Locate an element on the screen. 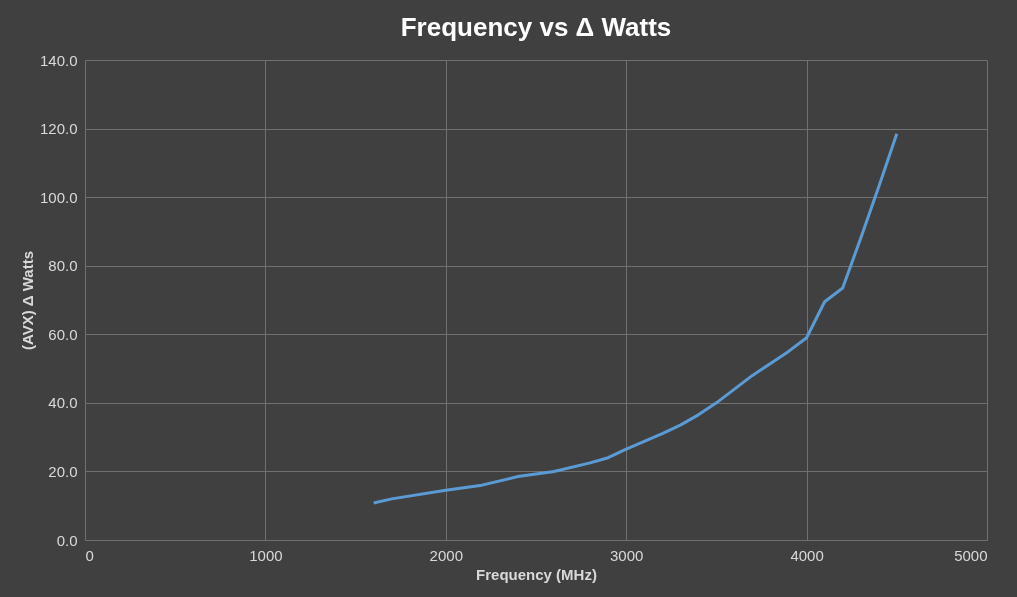 The height and width of the screenshot is (597, 1017). chart-title: Frequency vs Δ Watts is located at coordinates (536, 27).